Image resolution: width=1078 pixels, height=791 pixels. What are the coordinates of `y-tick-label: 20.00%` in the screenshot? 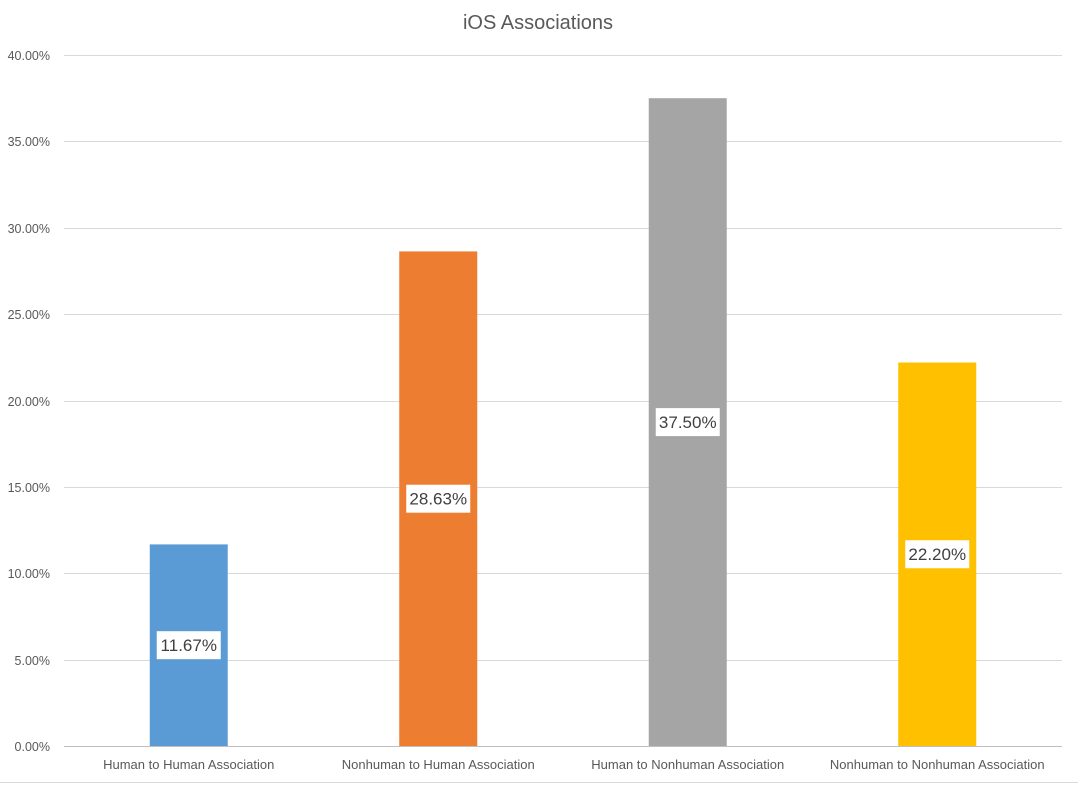 It's located at (29, 402).